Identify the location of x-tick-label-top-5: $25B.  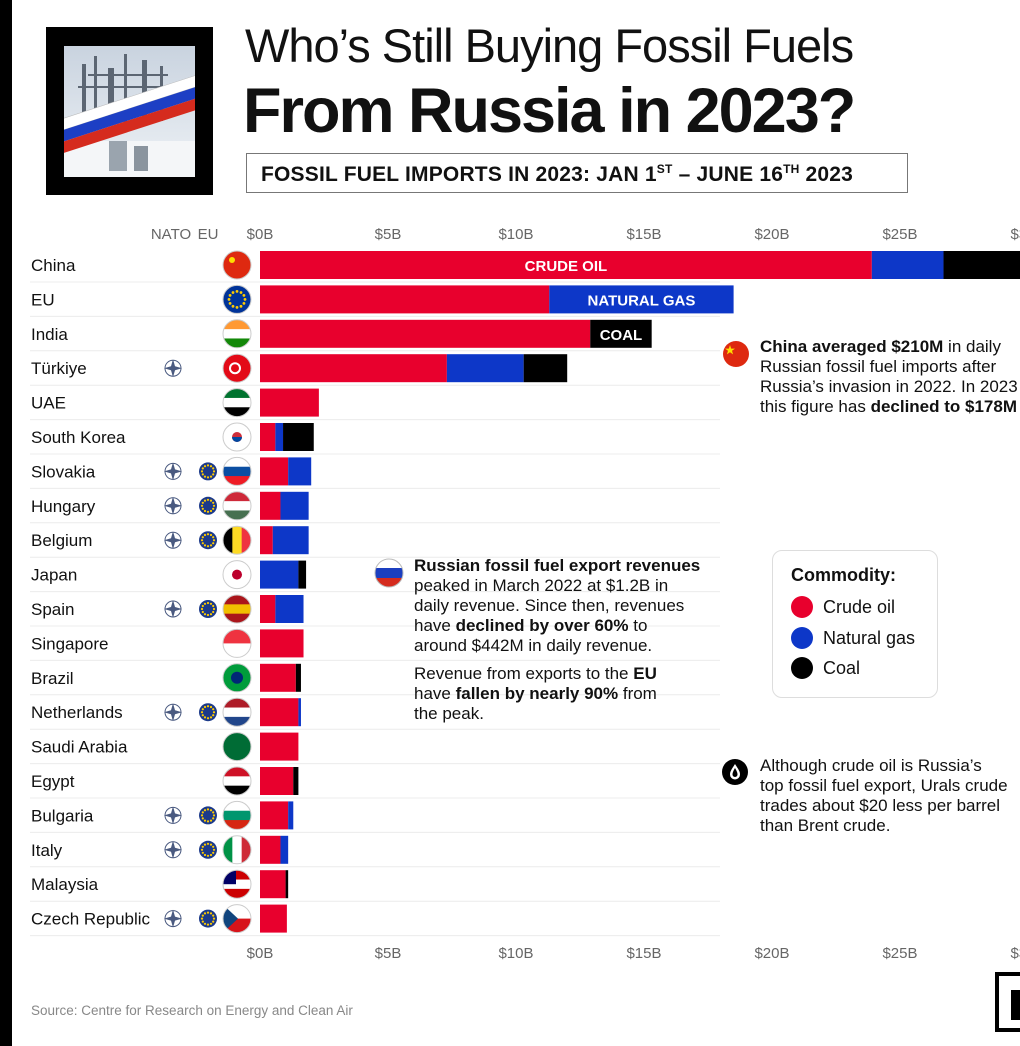
(899, 234).